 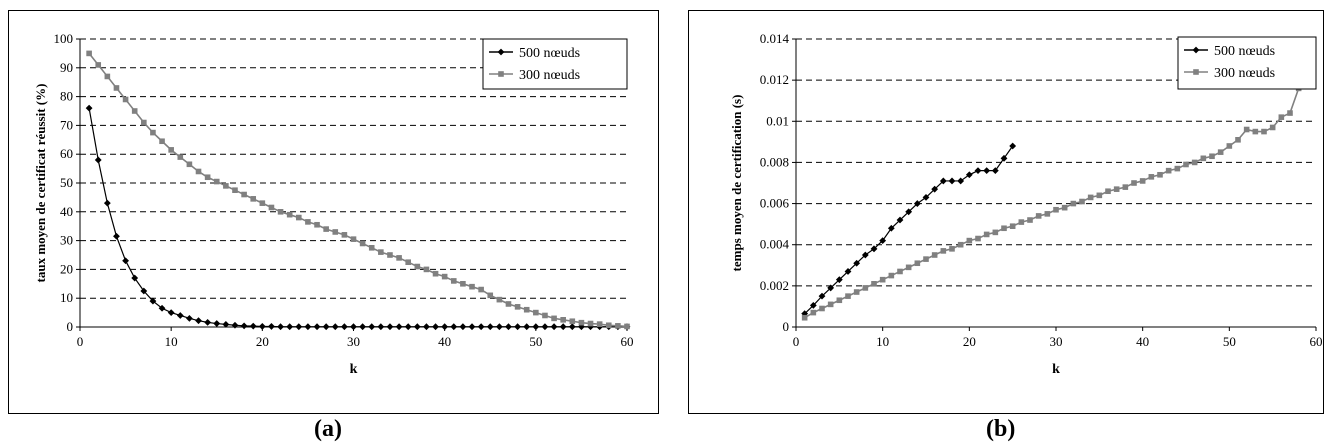 What do you see at coordinates (736, 183) in the screenshot?
I see `y-axis-label: temps moyen de certification (s)` at bounding box center [736, 183].